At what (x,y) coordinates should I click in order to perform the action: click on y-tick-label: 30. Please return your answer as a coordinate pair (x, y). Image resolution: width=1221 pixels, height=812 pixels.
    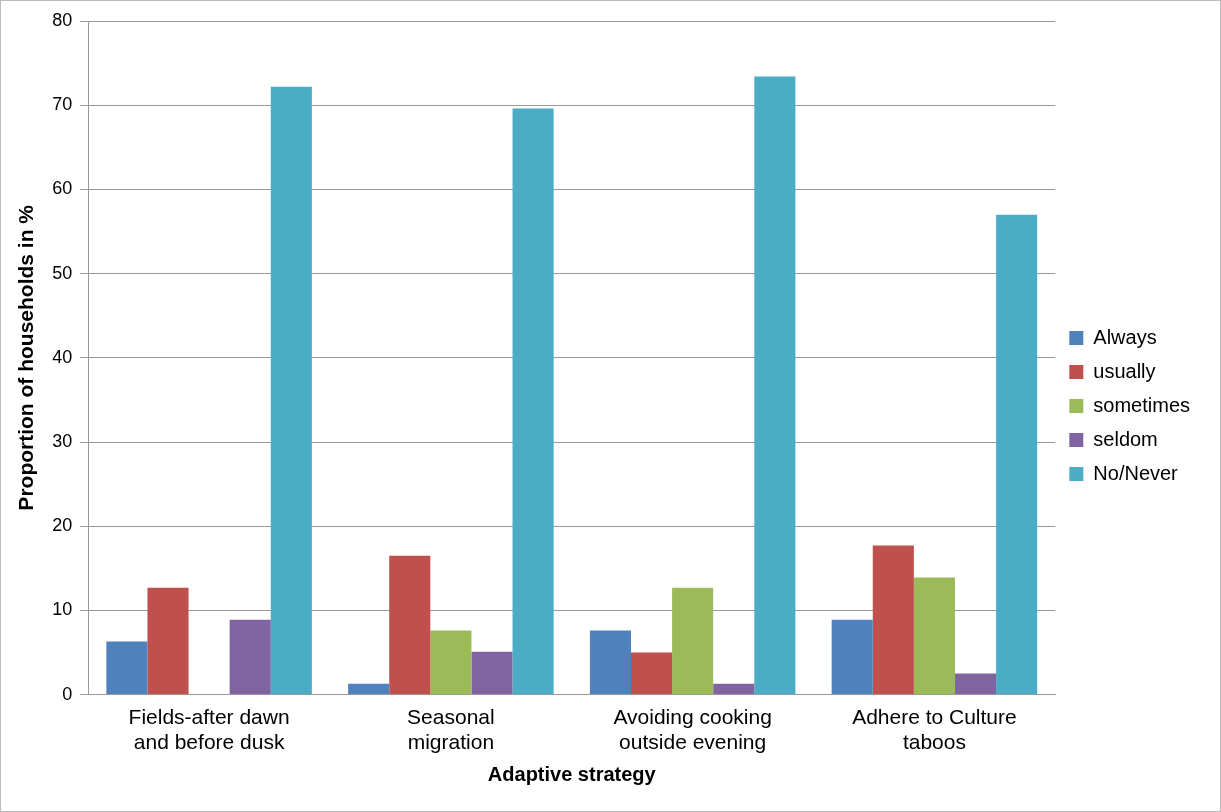
    Looking at the image, I should click on (62, 440).